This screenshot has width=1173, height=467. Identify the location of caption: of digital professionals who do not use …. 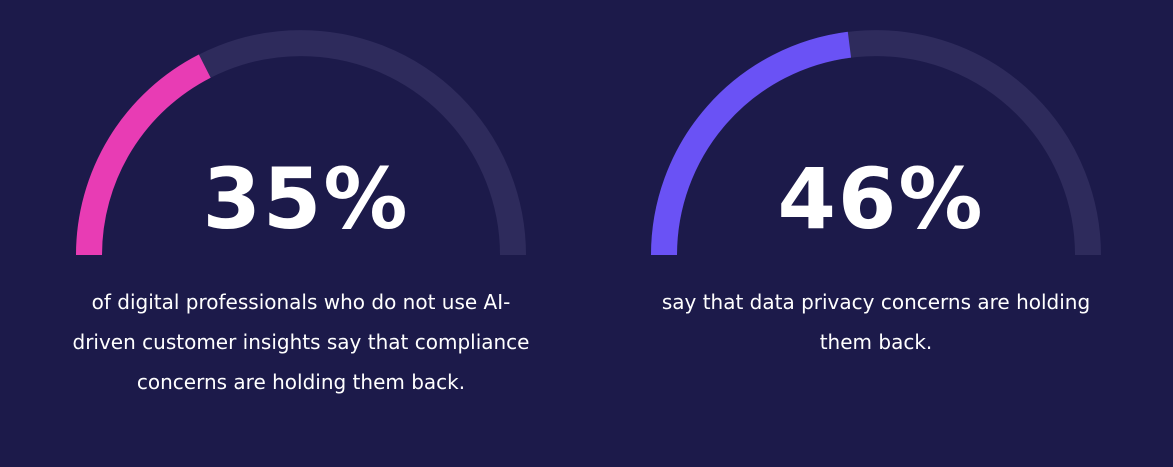
(301, 342).